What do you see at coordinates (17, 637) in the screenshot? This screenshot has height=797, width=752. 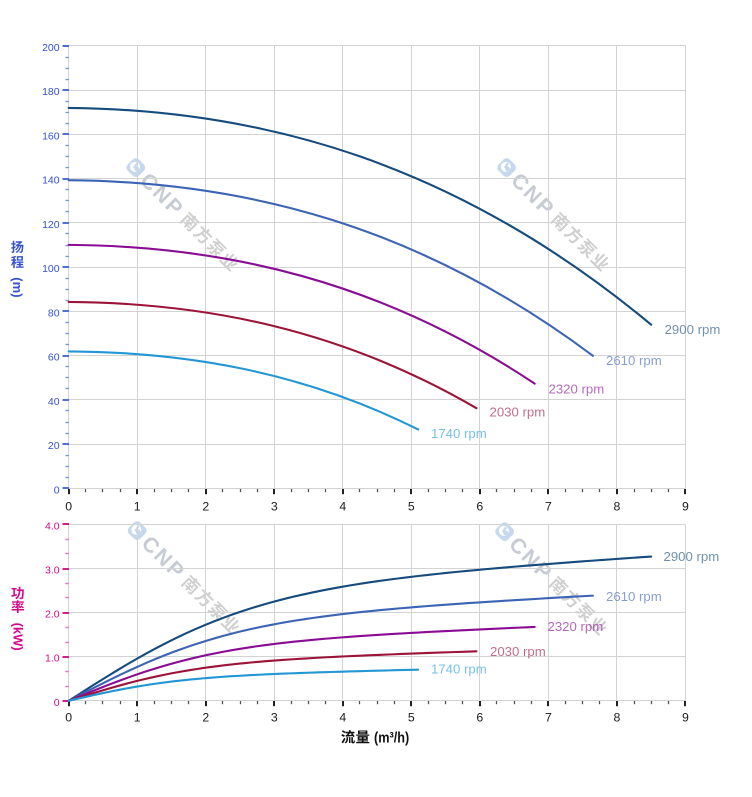 I see `svg-text: (kW)` at bounding box center [17, 637].